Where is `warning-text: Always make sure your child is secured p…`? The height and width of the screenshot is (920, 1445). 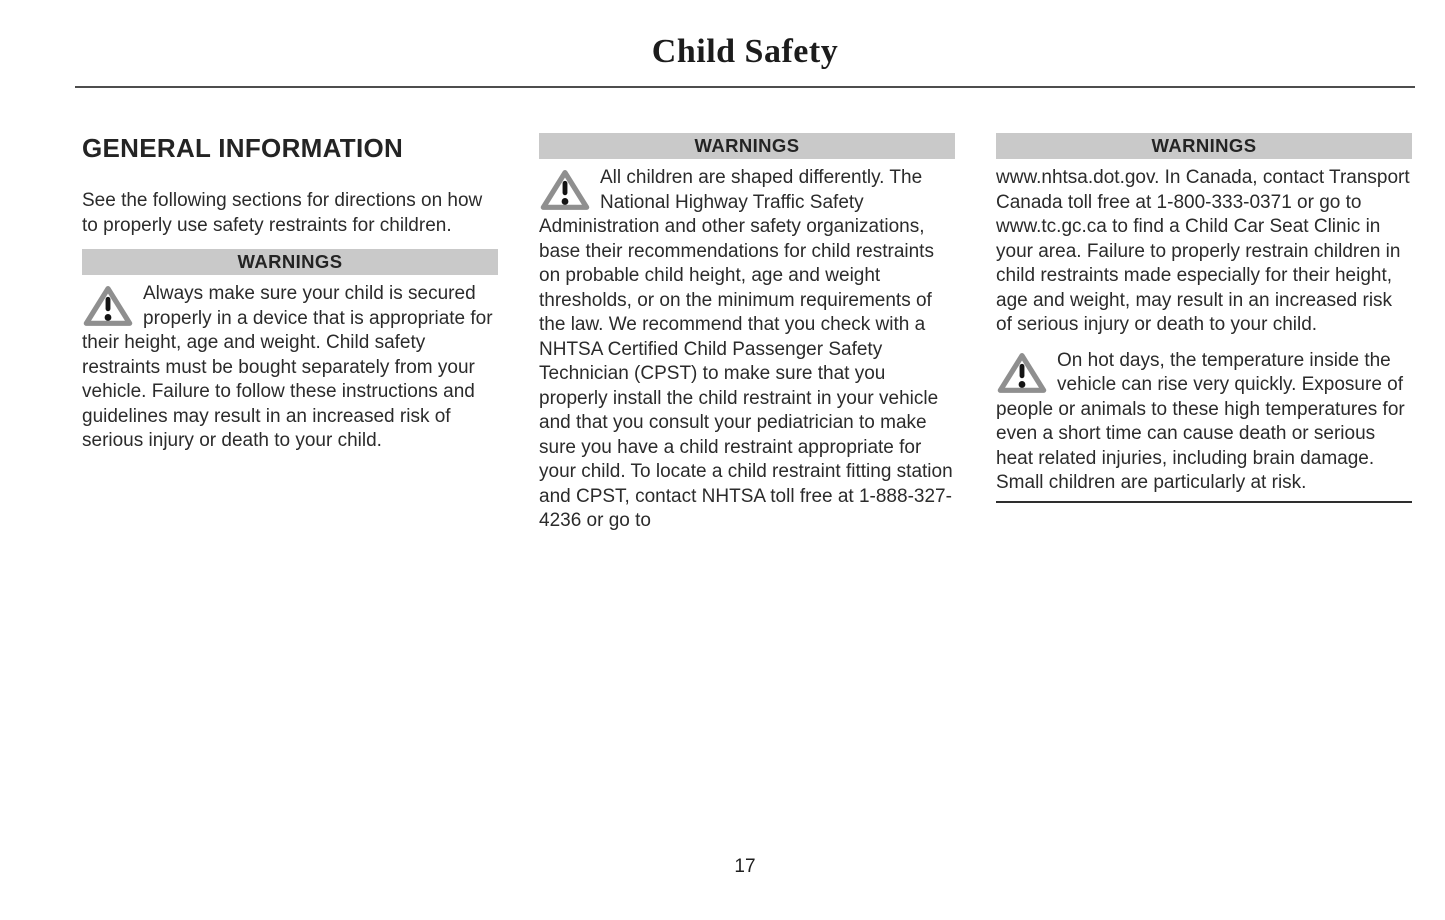
warning-text: Always make sure your child is secured p… is located at coordinates (287, 367).